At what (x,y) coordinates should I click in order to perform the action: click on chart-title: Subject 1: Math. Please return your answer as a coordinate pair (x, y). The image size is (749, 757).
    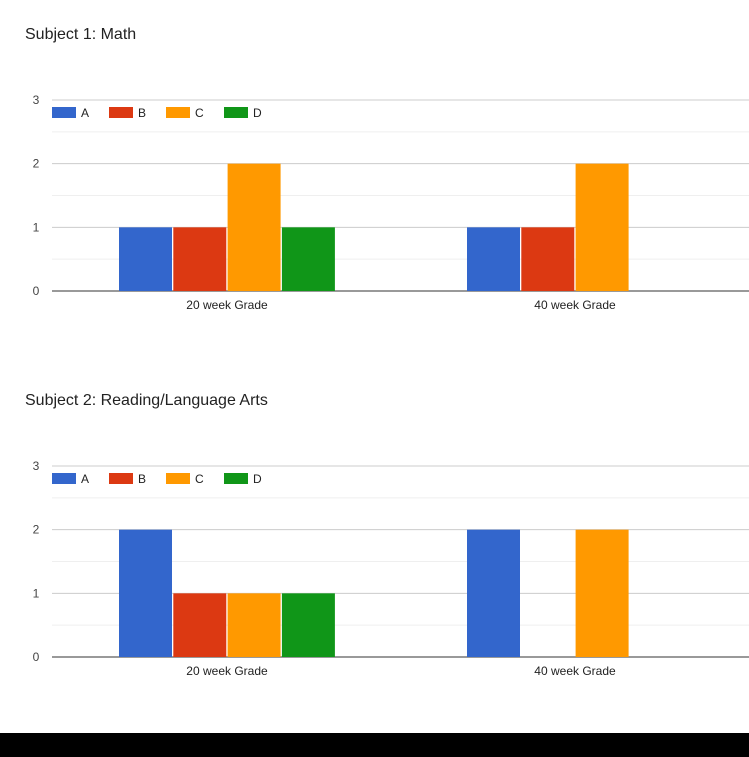
    Looking at the image, I should click on (81, 34).